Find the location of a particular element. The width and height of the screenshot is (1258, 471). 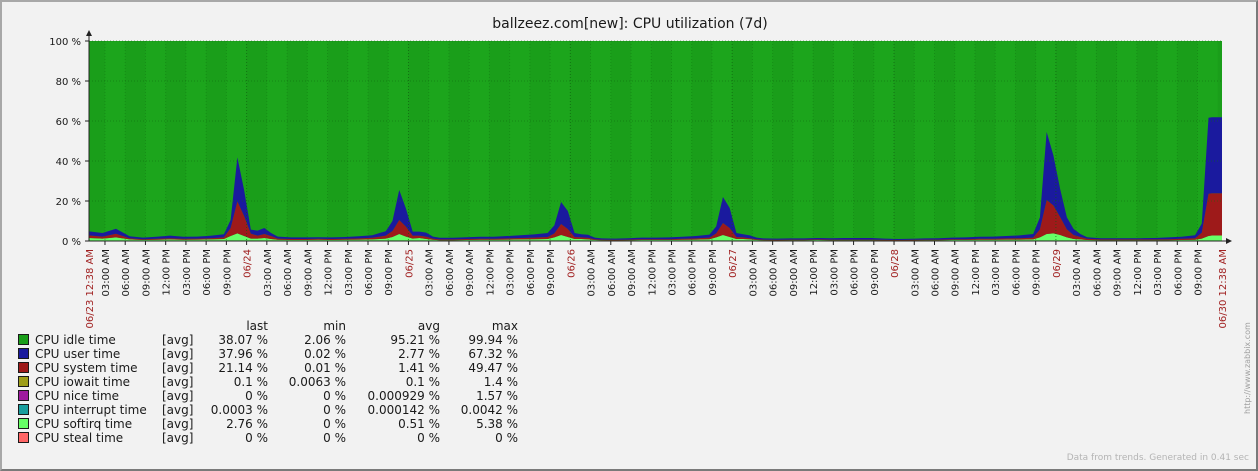

legend-item-max: 99.94 % is located at coordinates (493, 340).